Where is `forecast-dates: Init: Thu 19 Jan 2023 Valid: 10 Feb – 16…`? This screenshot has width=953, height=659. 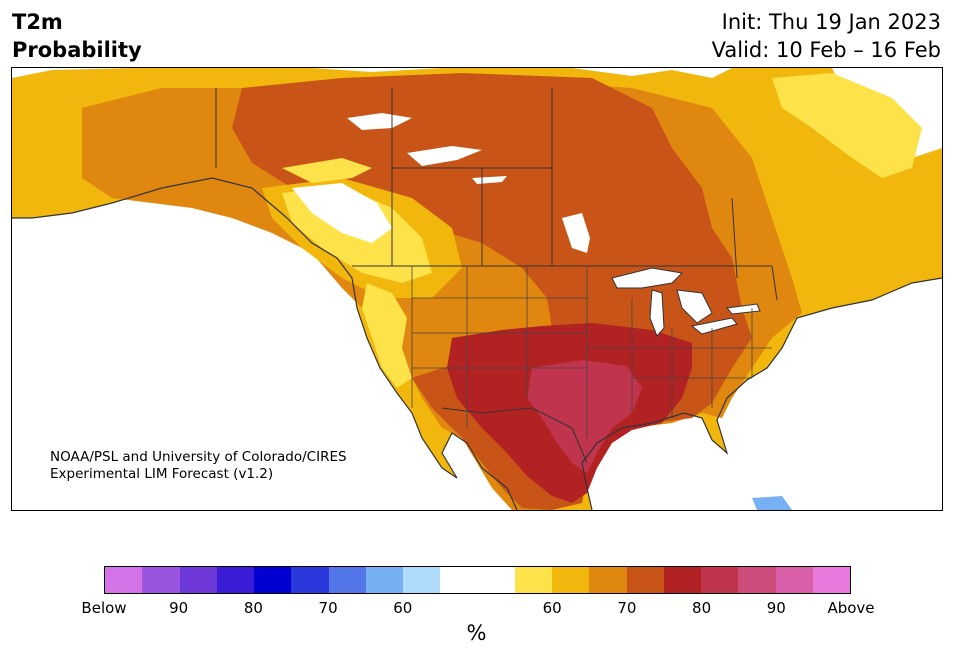
forecast-dates: Init: Thu 19 Jan 2023 Valid: 10 Feb – 16… is located at coordinates (826, 36).